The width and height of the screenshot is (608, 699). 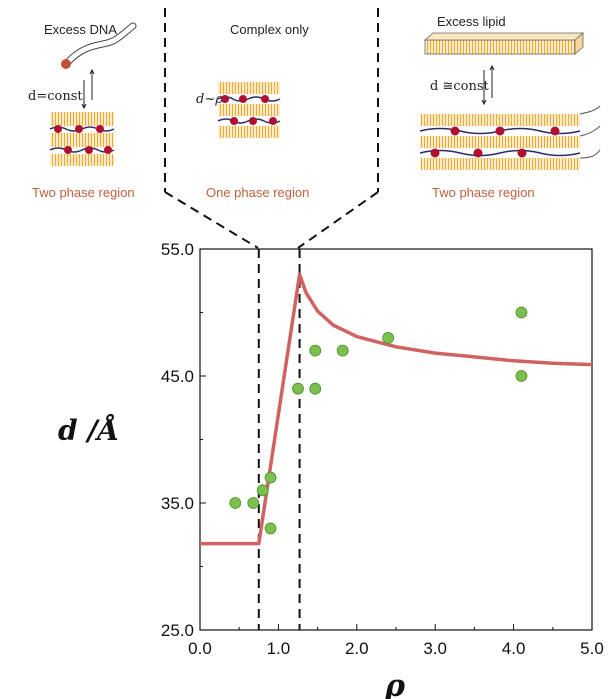 I want to click on panel-title: Excess lipid, so click(x=471, y=21).